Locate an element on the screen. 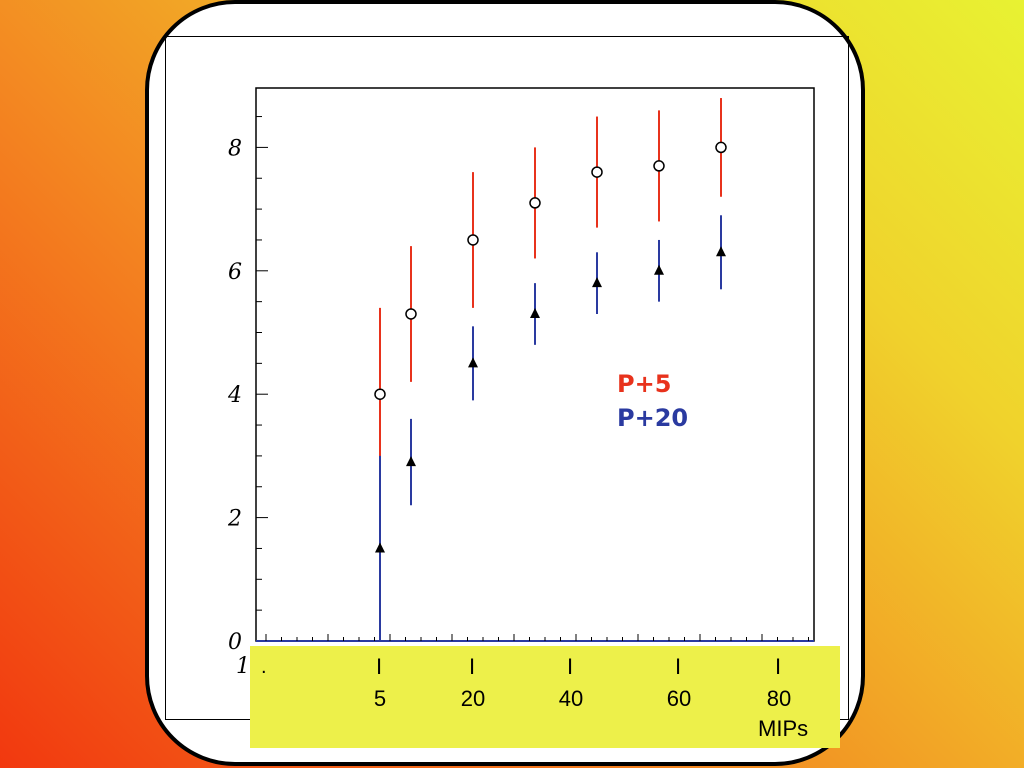  x-axis-start-label: 1 is located at coordinates (243, 666).